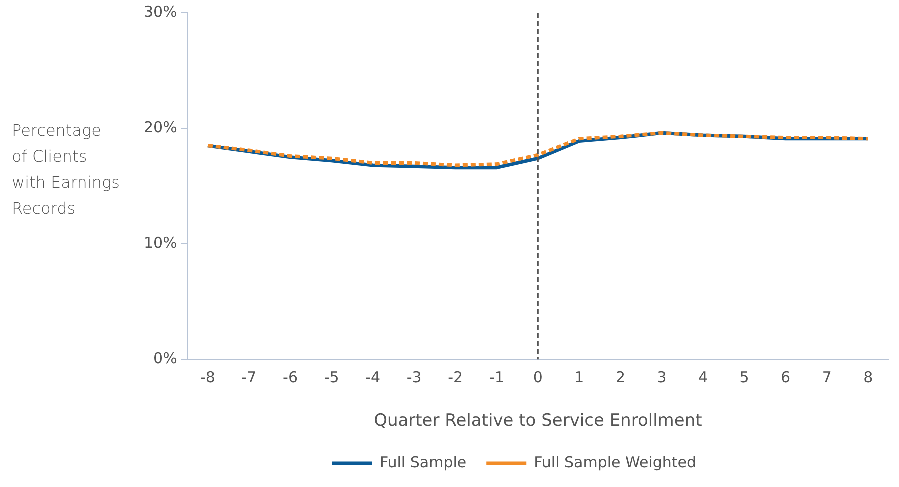 This screenshot has width=899, height=487. What do you see at coordinates (161, 11) in the screenshot?
I see `y-tick-label: 30%` at bounding box center [161, 11].